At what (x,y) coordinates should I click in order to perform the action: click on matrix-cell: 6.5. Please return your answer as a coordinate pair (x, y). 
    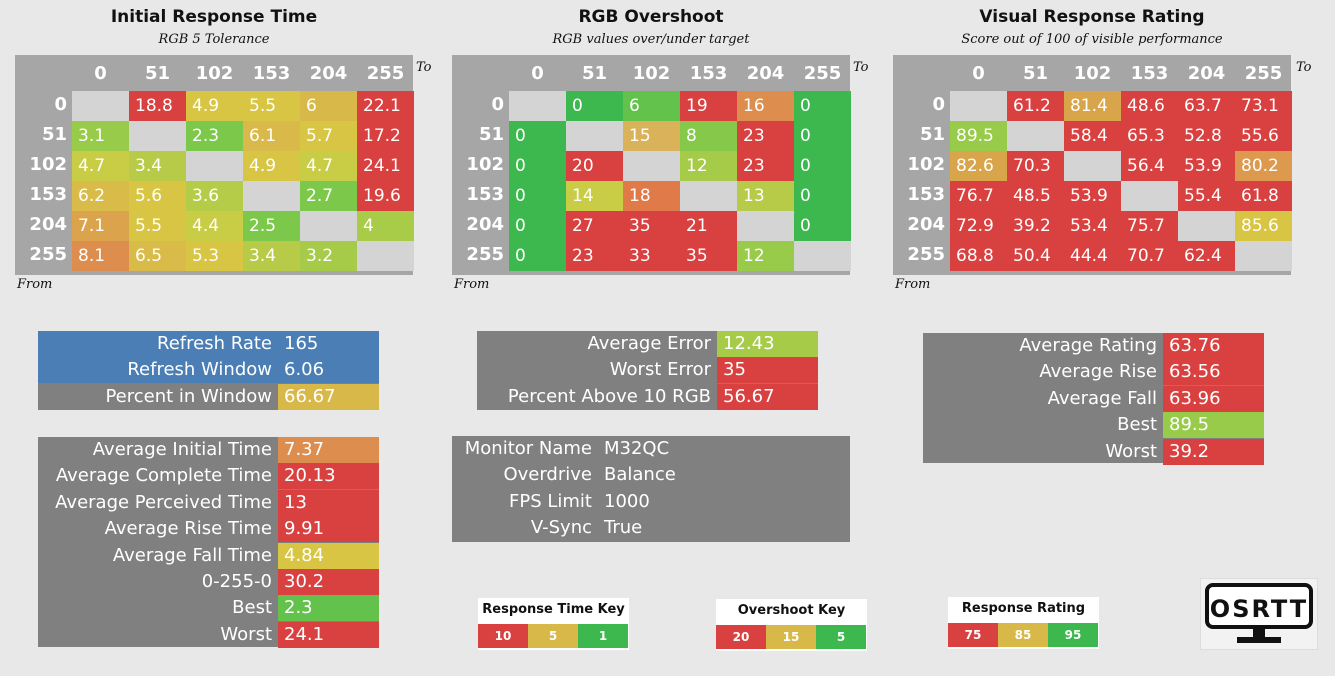
    Looking at the image, I should click on (157, 256).